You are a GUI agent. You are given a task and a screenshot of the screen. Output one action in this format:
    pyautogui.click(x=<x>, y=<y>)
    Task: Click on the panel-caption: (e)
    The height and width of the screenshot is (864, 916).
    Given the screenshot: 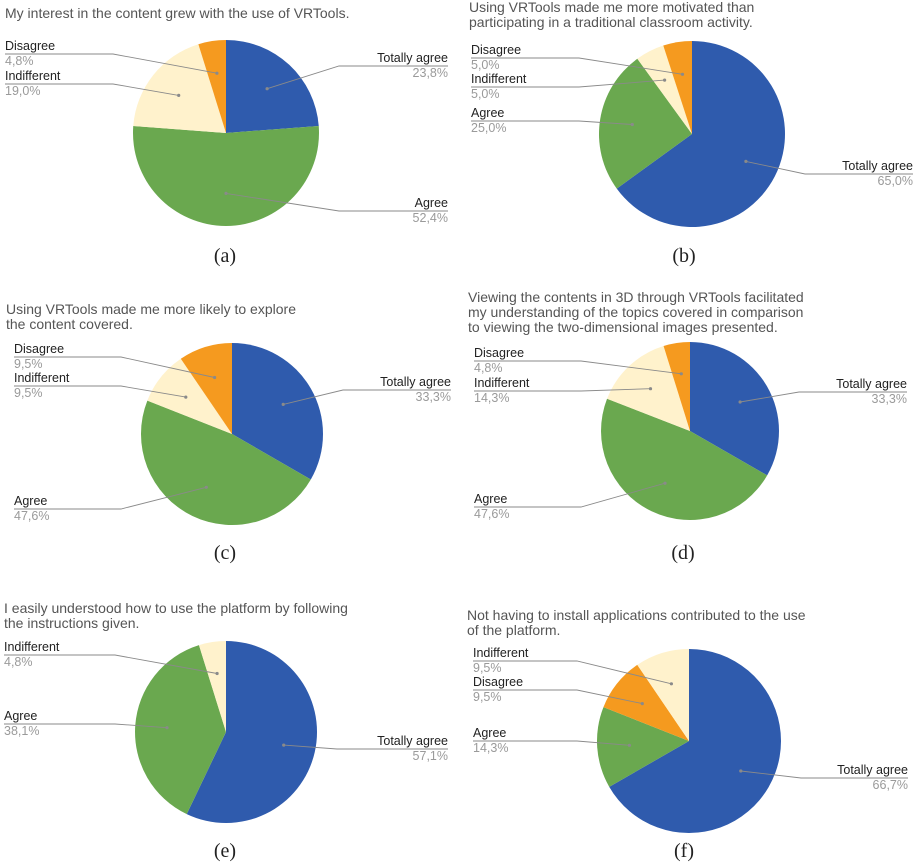 What is the action you would take?
    pyautogui.click(x=225, y=851)
    